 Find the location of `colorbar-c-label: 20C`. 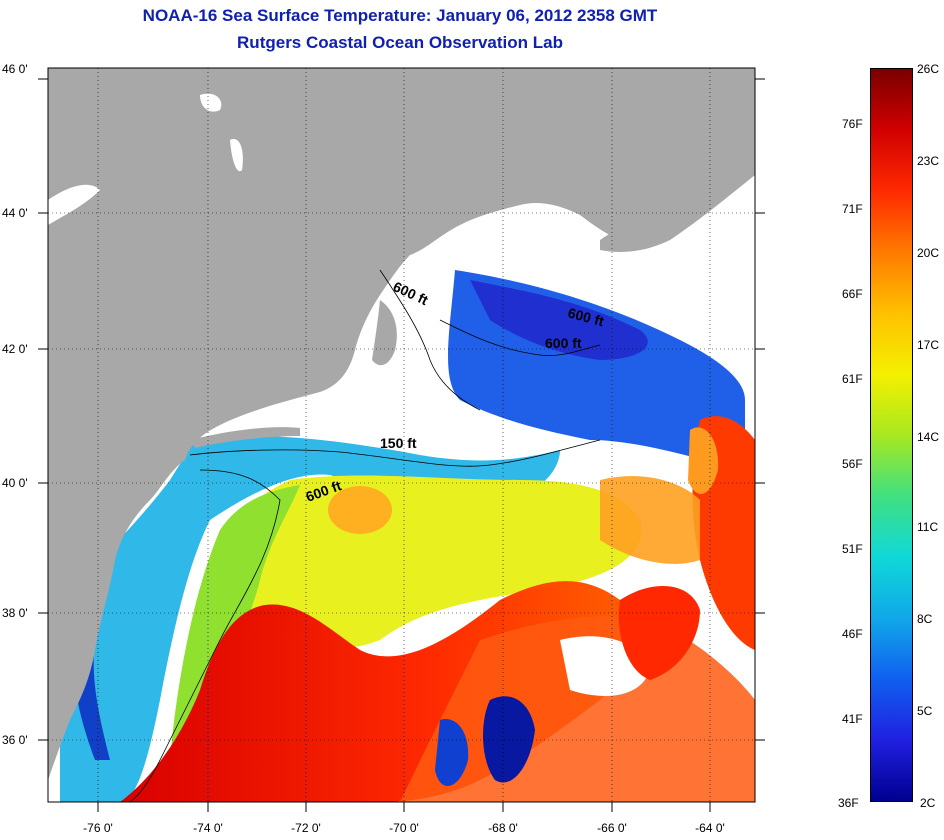

colorbar-c-label: 20C is located at coordinates (928, 253).